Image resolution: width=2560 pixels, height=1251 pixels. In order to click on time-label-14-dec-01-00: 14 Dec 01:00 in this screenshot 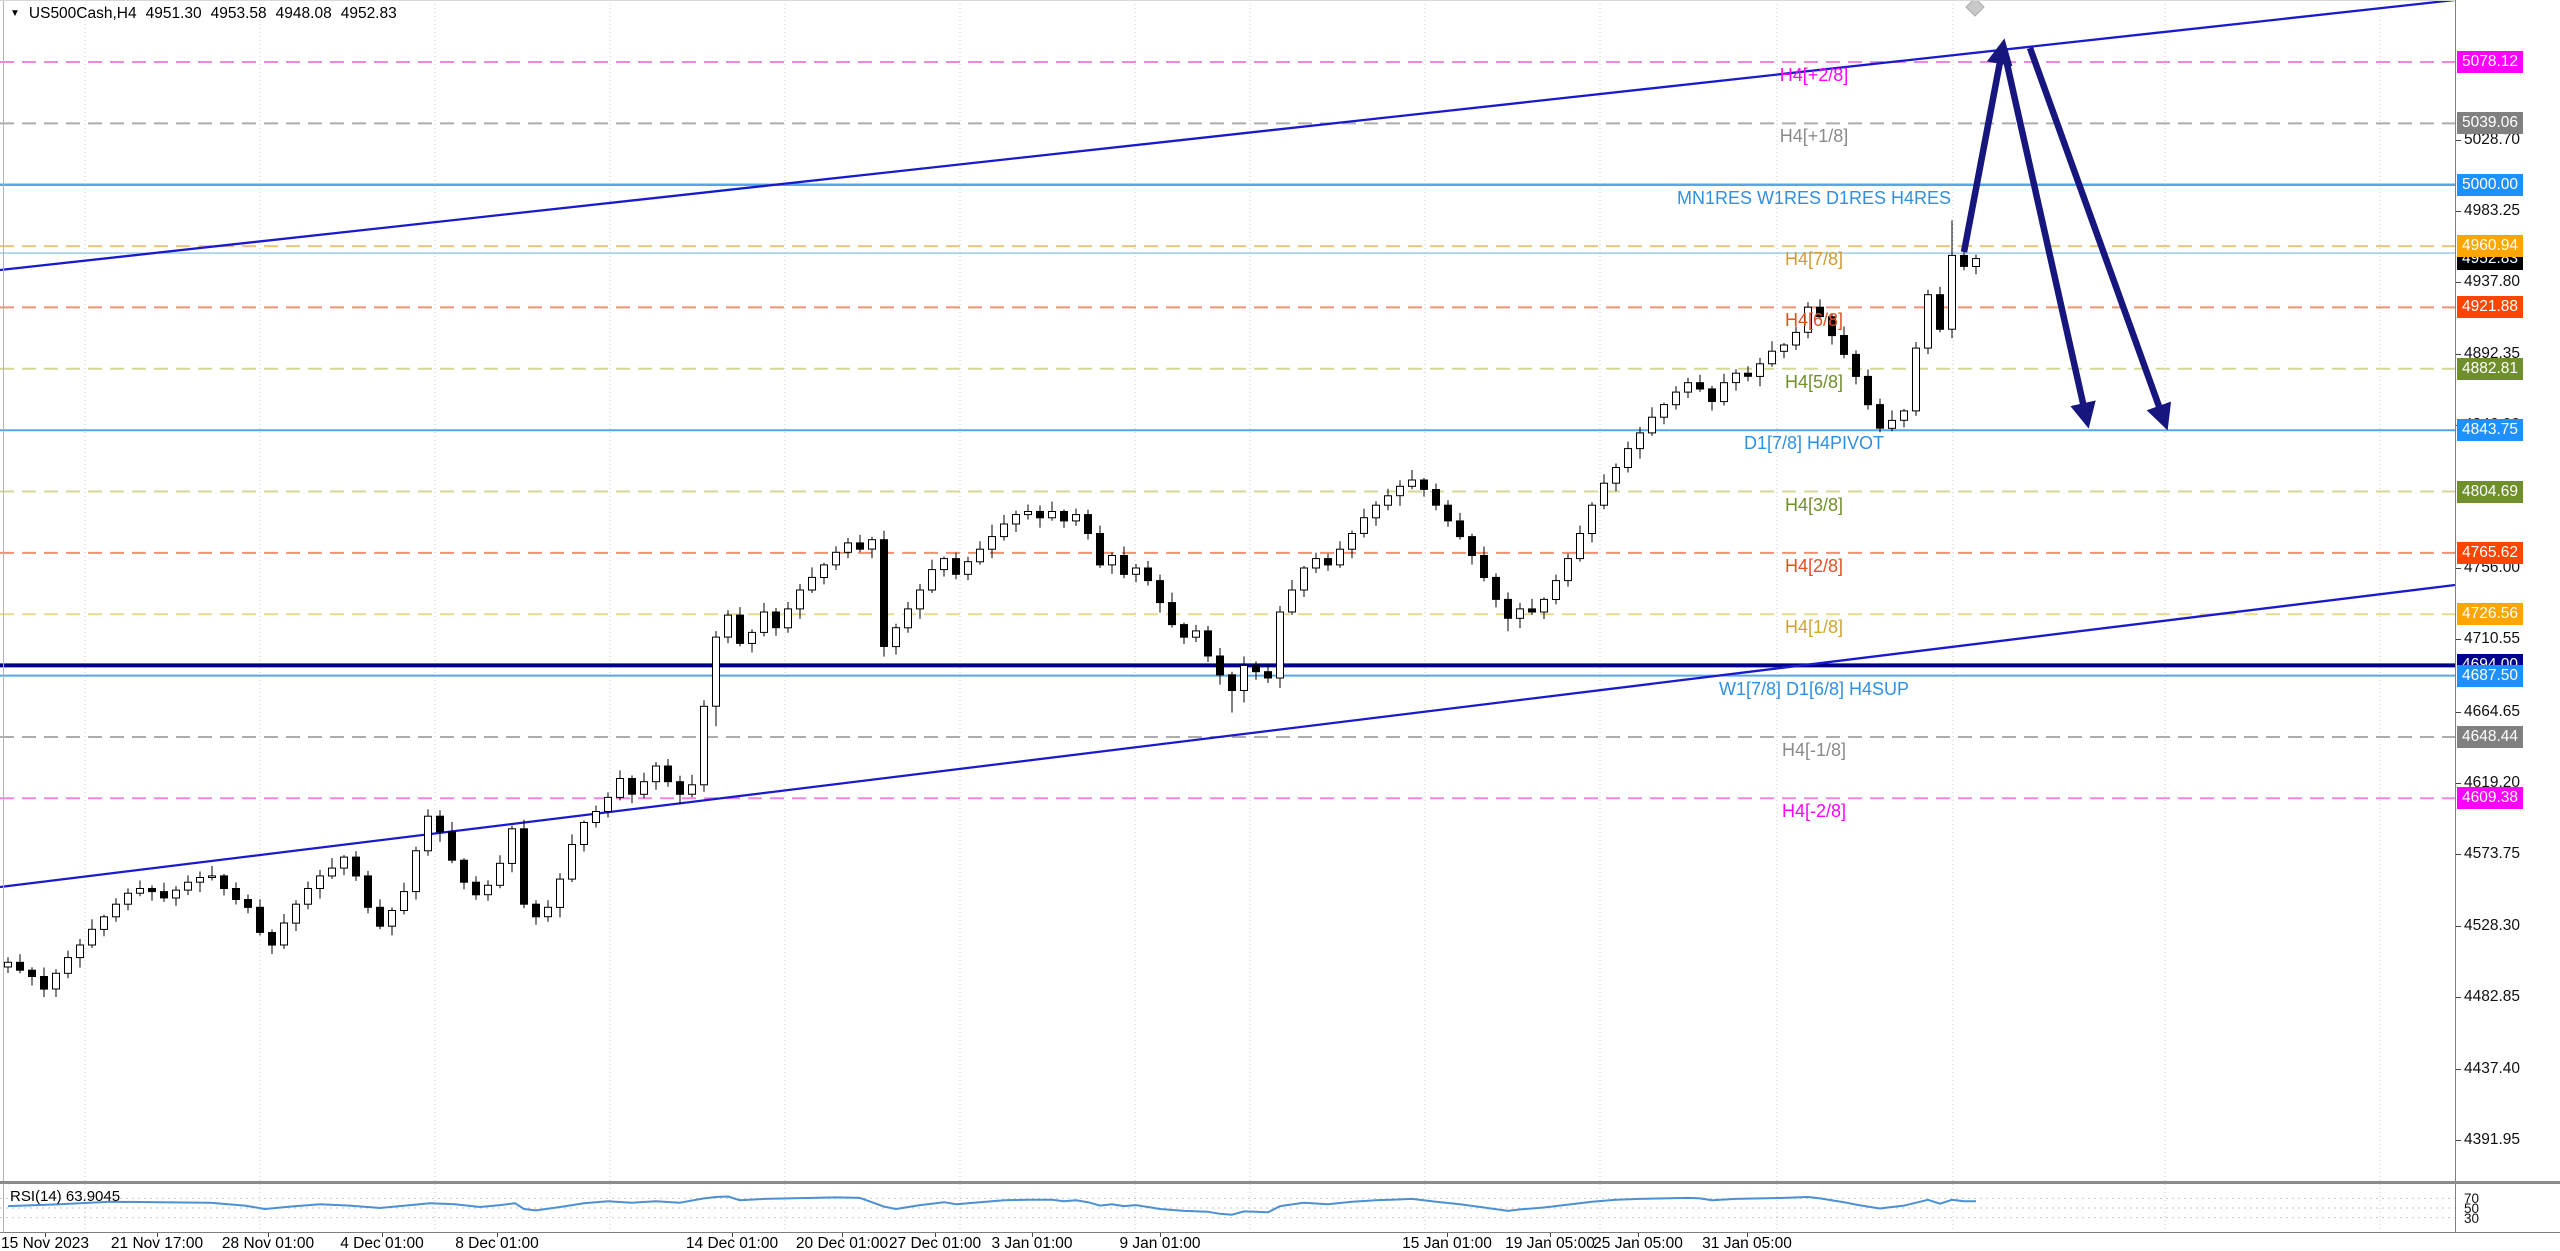, I will do `click(732, 1243)`.